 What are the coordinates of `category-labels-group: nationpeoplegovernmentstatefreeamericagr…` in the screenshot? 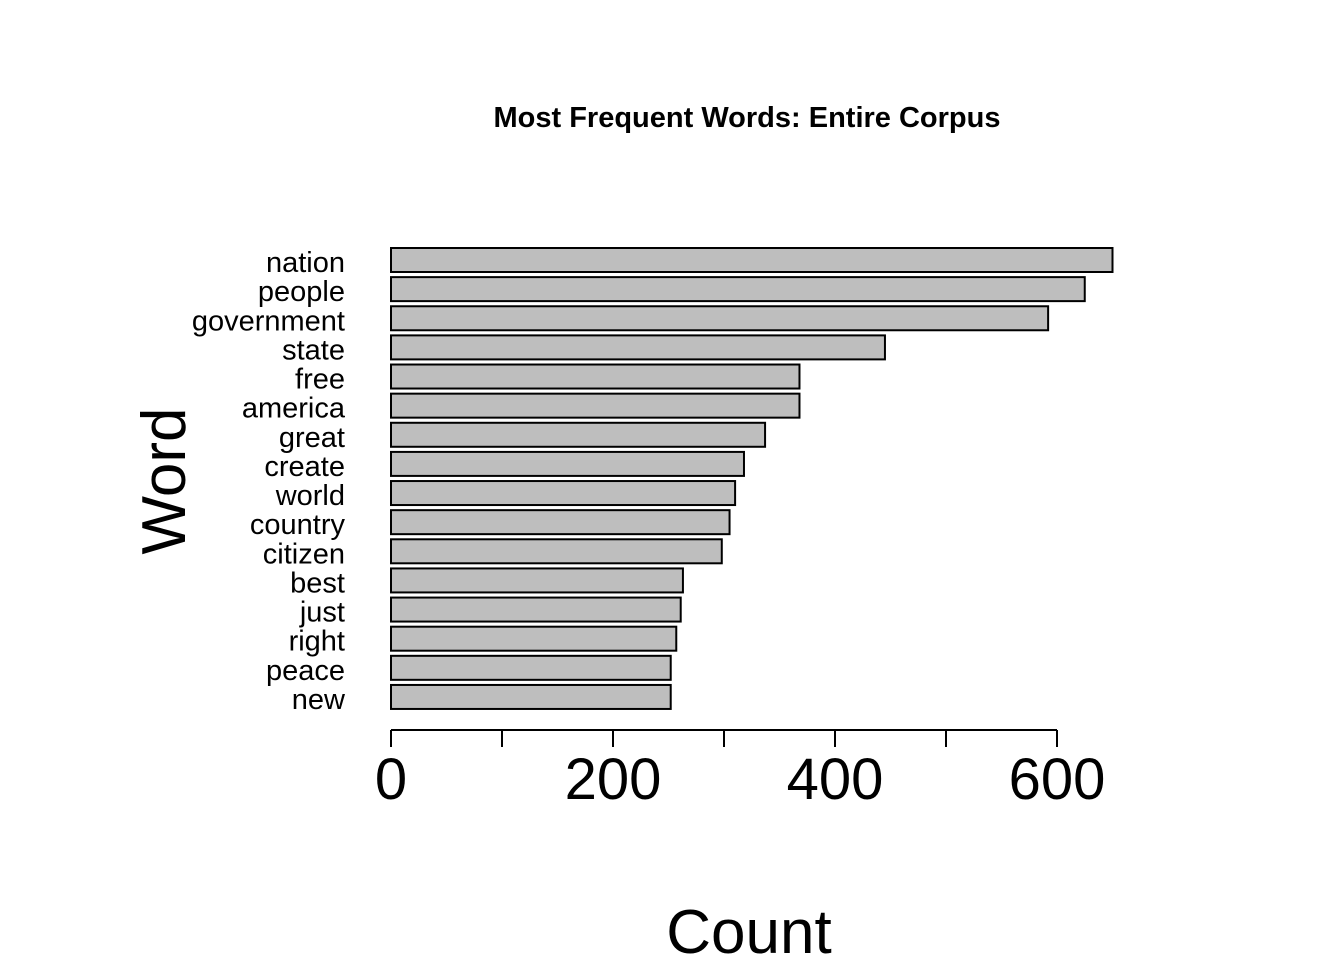 It's located at (269, 481).